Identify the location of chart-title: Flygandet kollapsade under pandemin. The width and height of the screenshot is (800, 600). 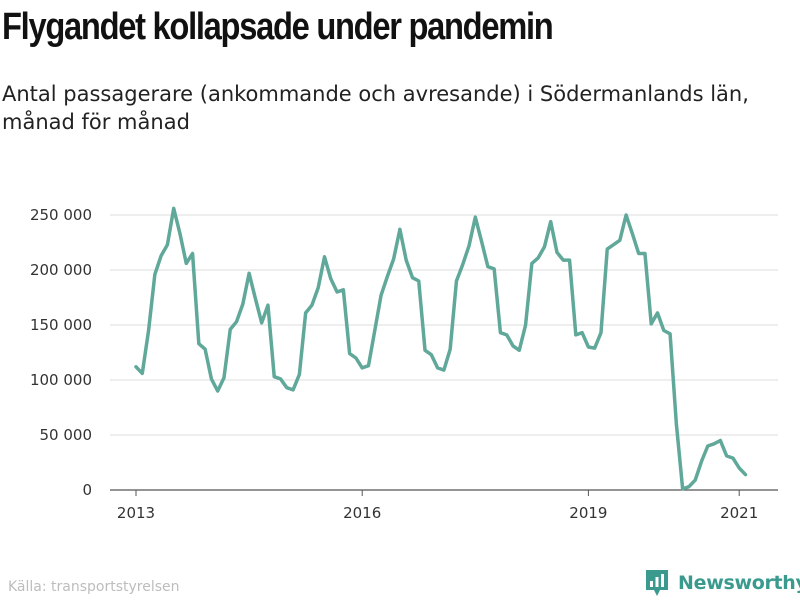
(278, 27).